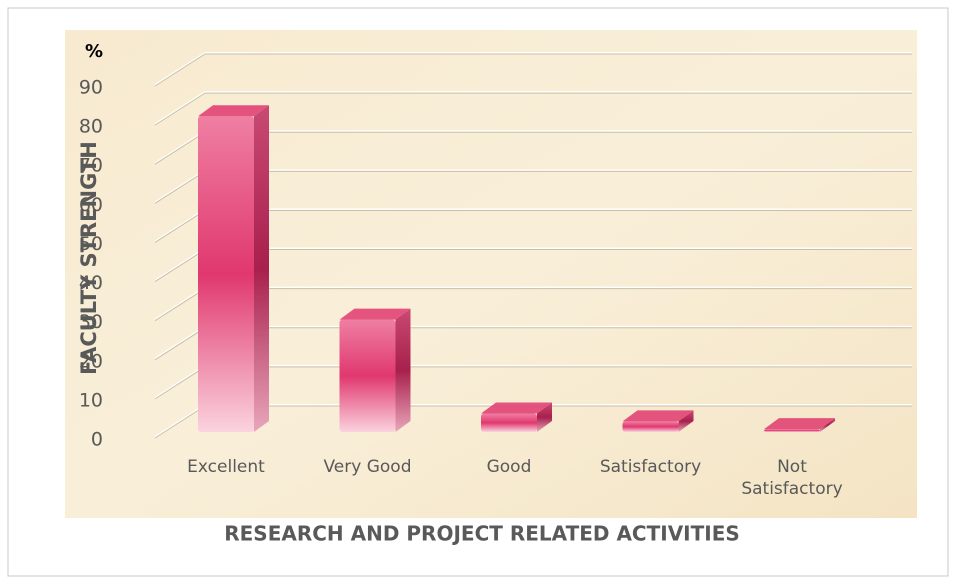 The image size is (957, 580). I want to click on y-tick-label: 50, so click(91, 244).